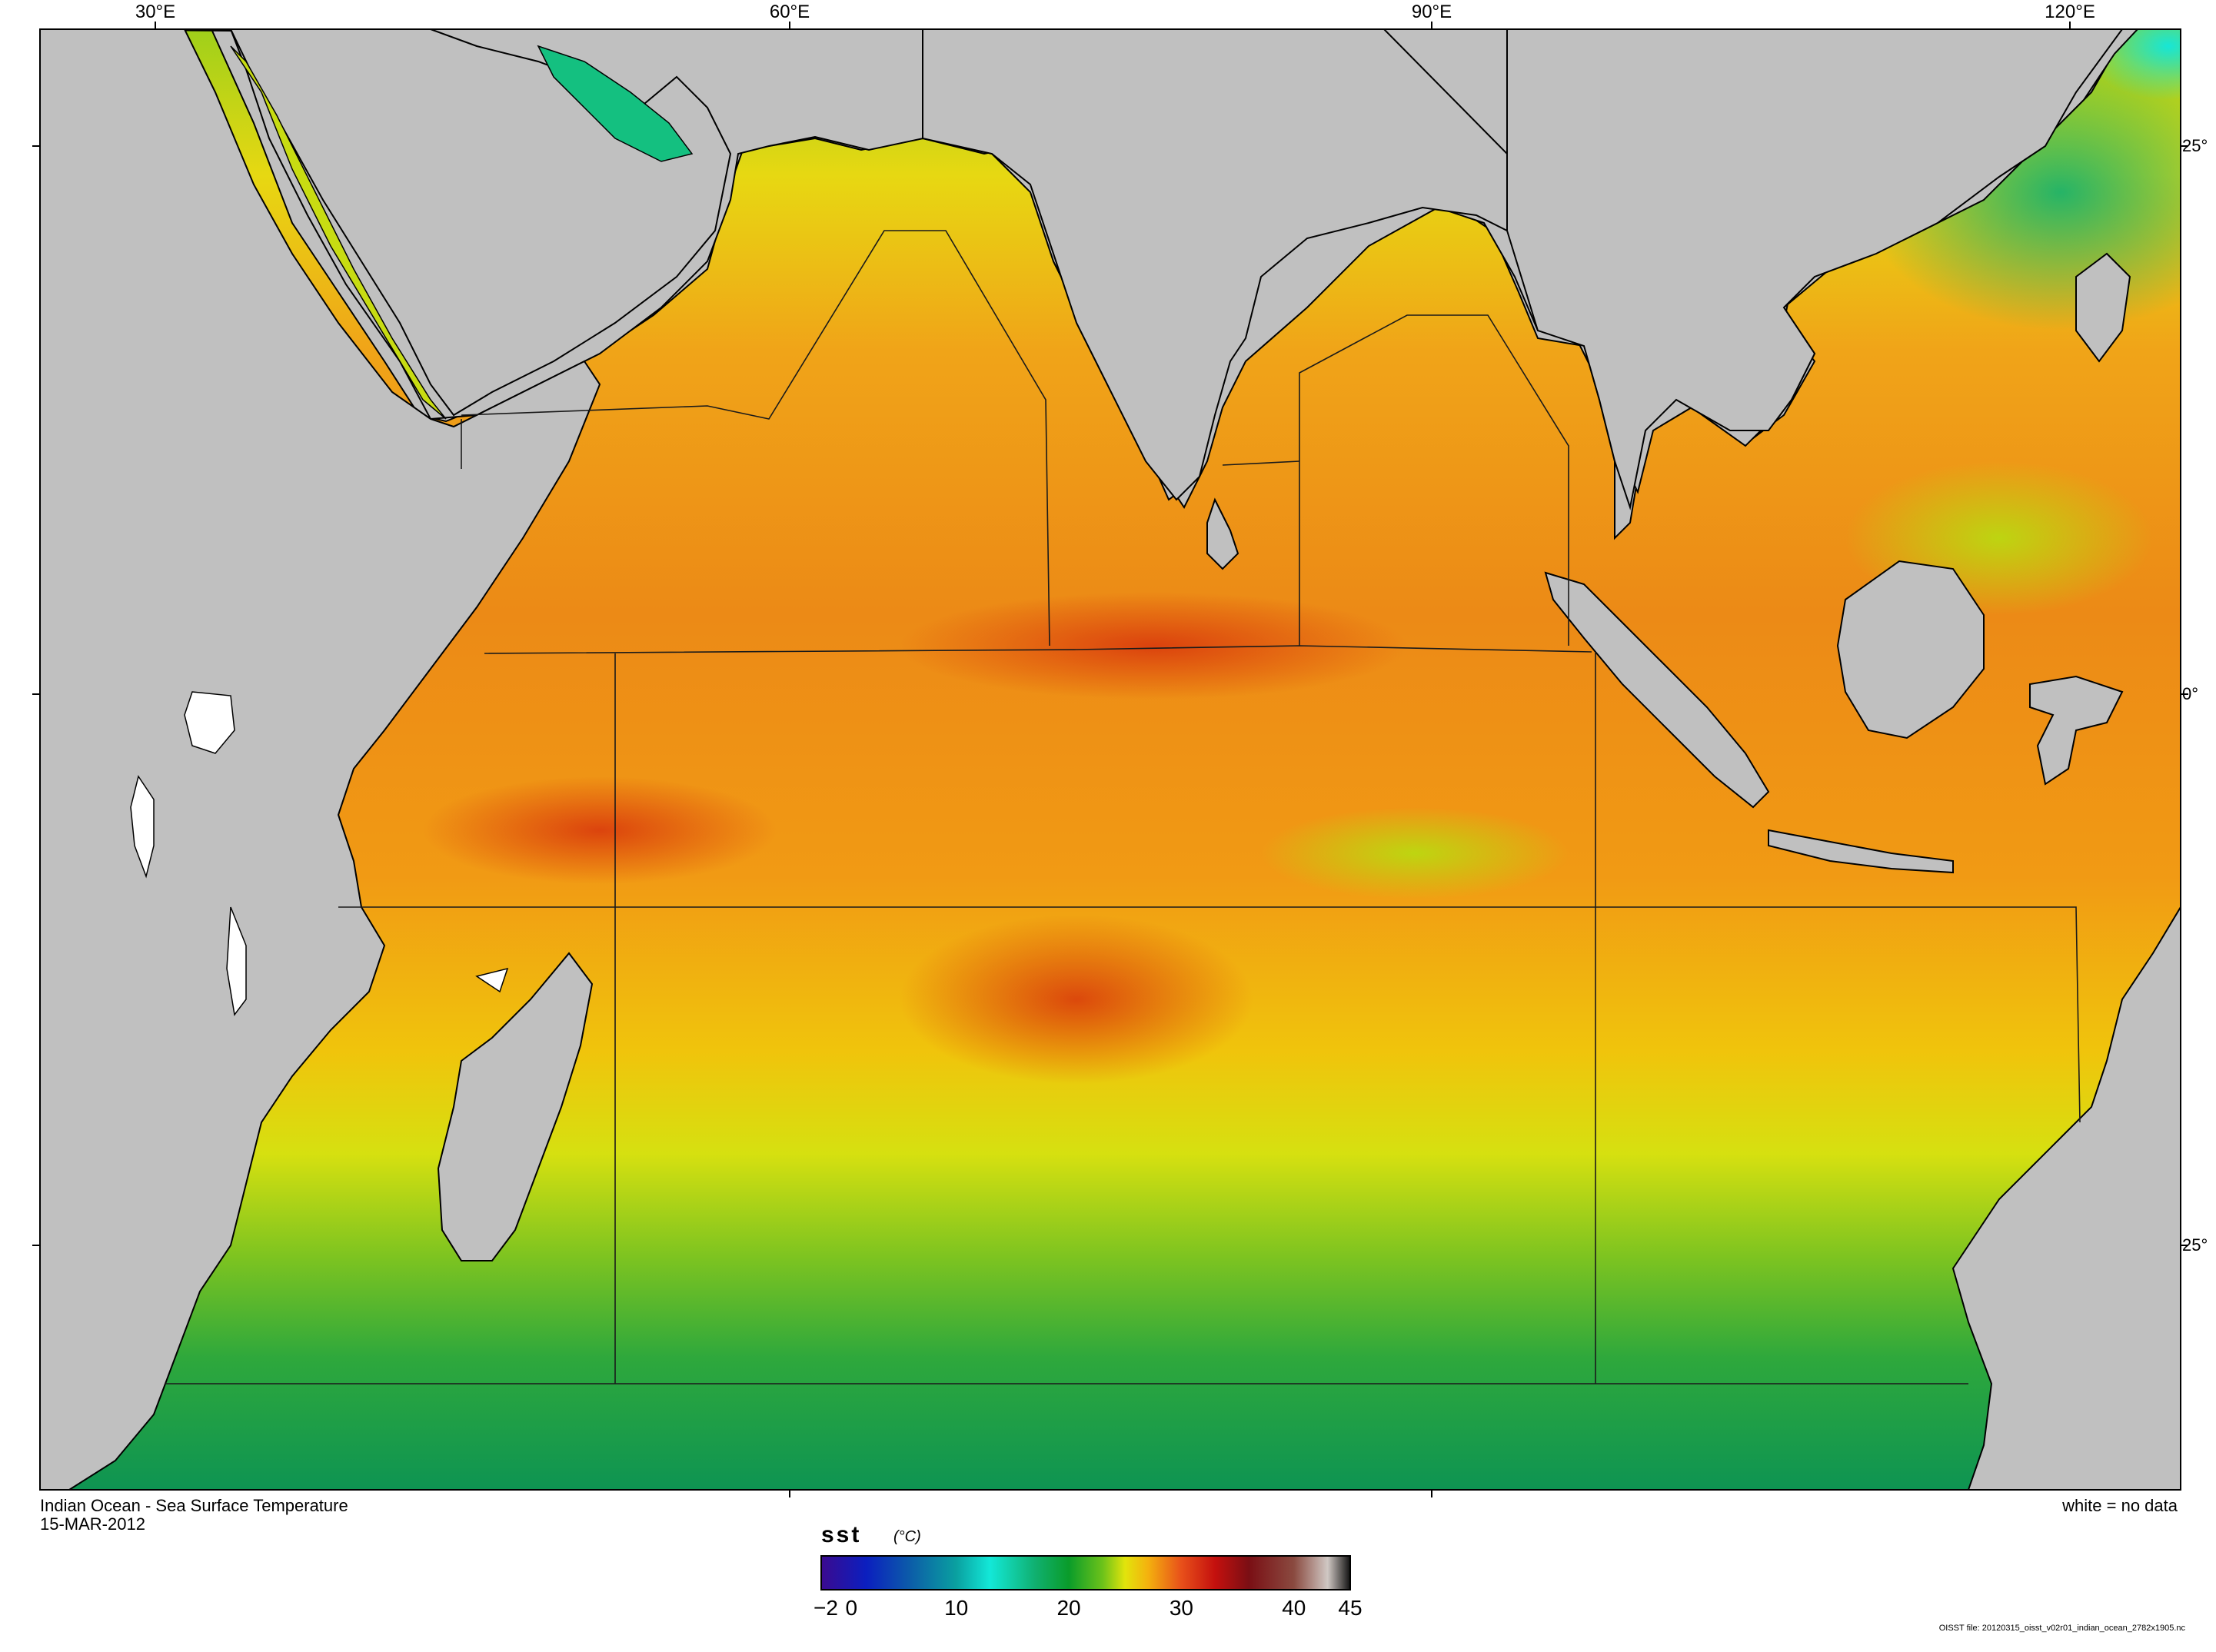 The width and height of the screenshot is (2216, 1652). What do you see at coordinates (1911, 650) in the screenshot?
I see `land-borneo` at bounding box center [1911, 650].